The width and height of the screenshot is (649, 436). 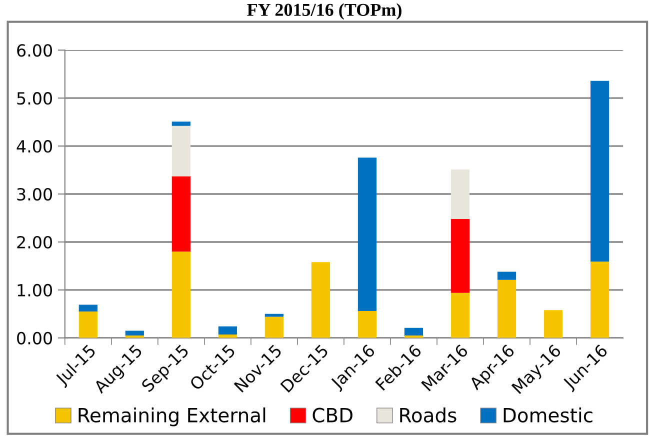 I want to click on y-tick-label: 5.00, so click(x=34, y=98).